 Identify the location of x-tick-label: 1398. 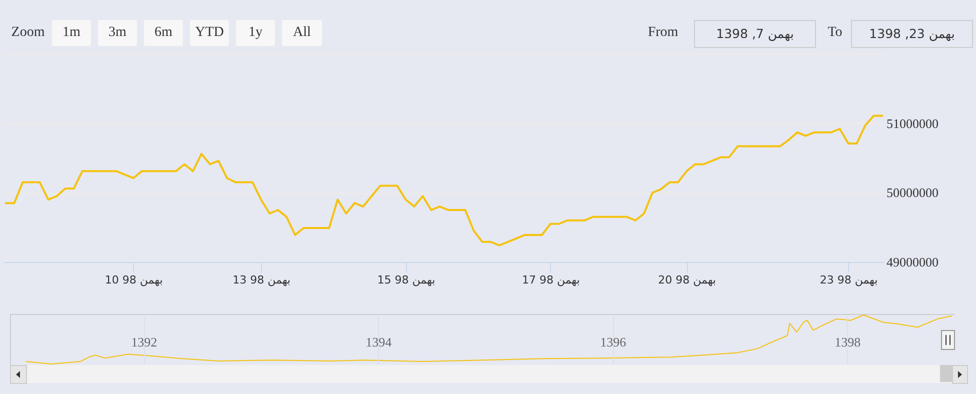
(847, 342).